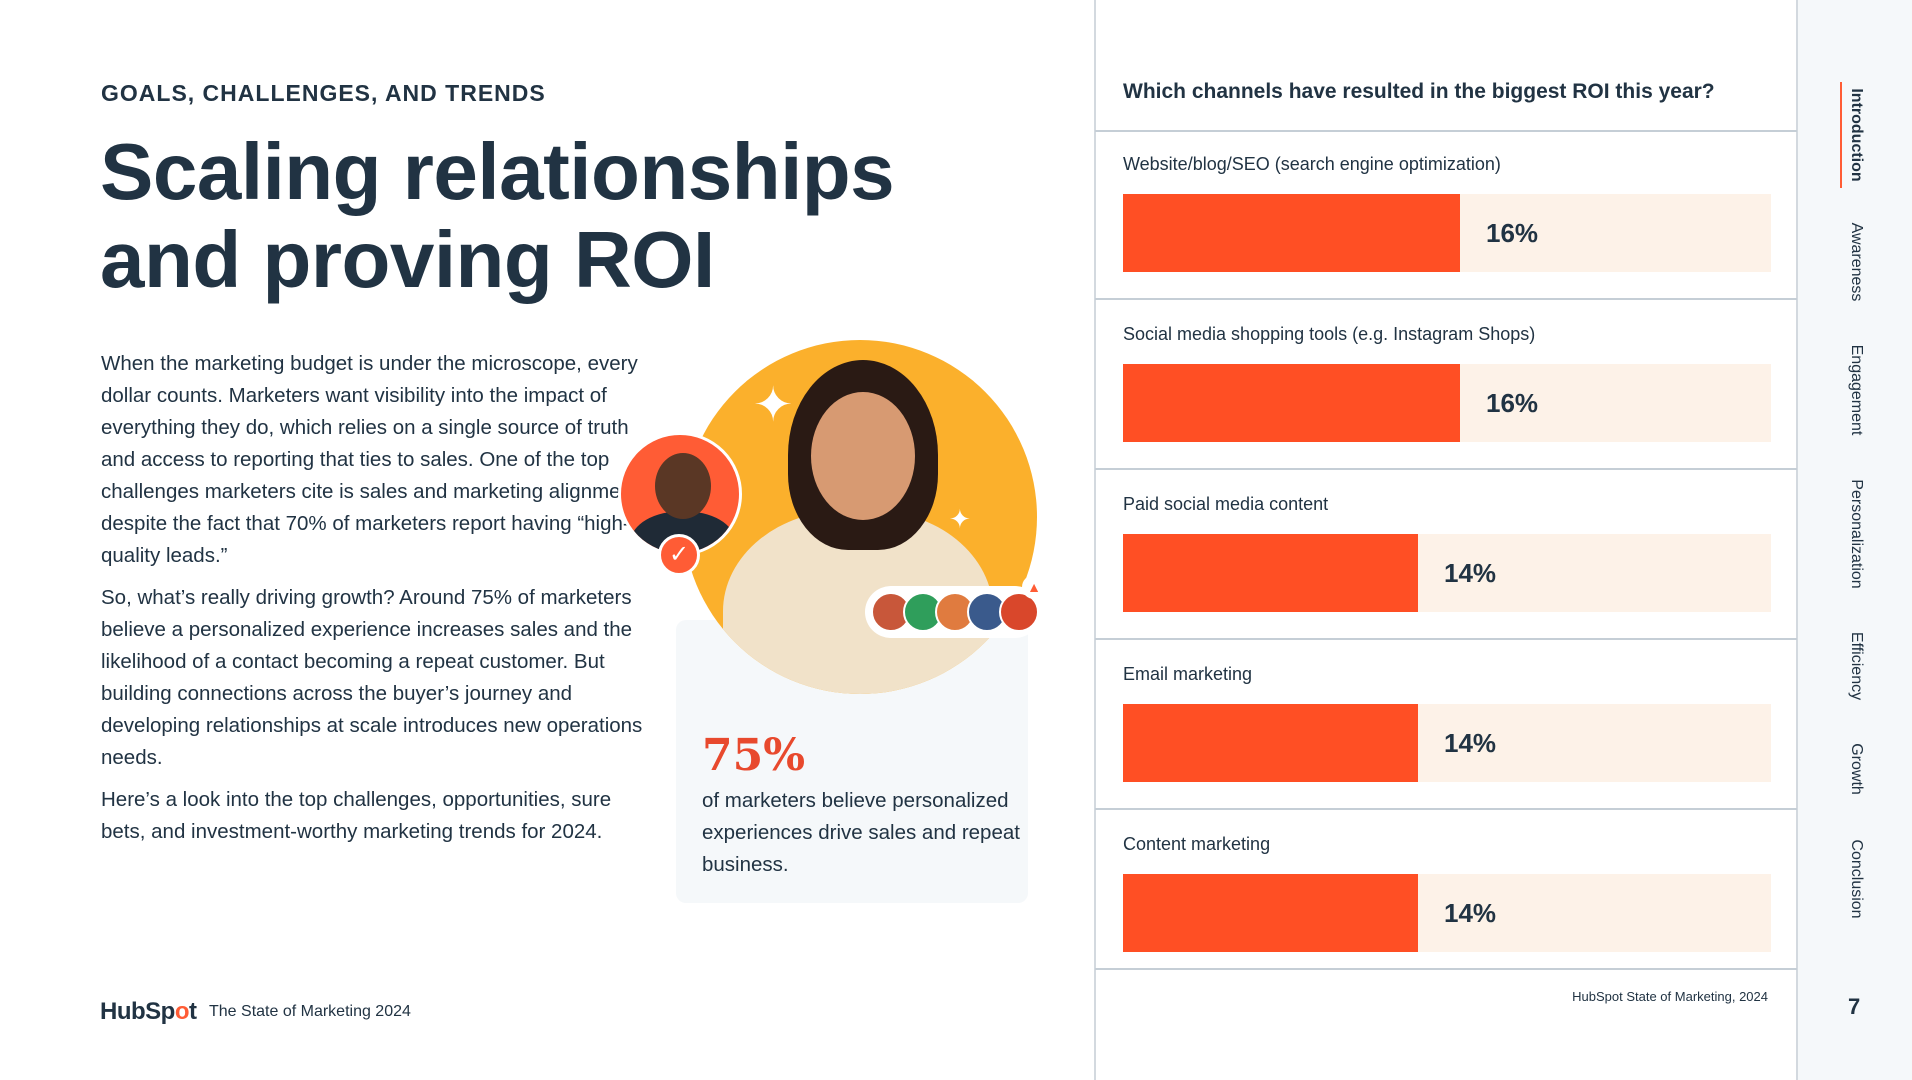 This screenshot has width=1912, height=1080. What do you see at coordinates (953, 612) in the screenshot?
I see `avatar-group` at bounding box center [953, 612].